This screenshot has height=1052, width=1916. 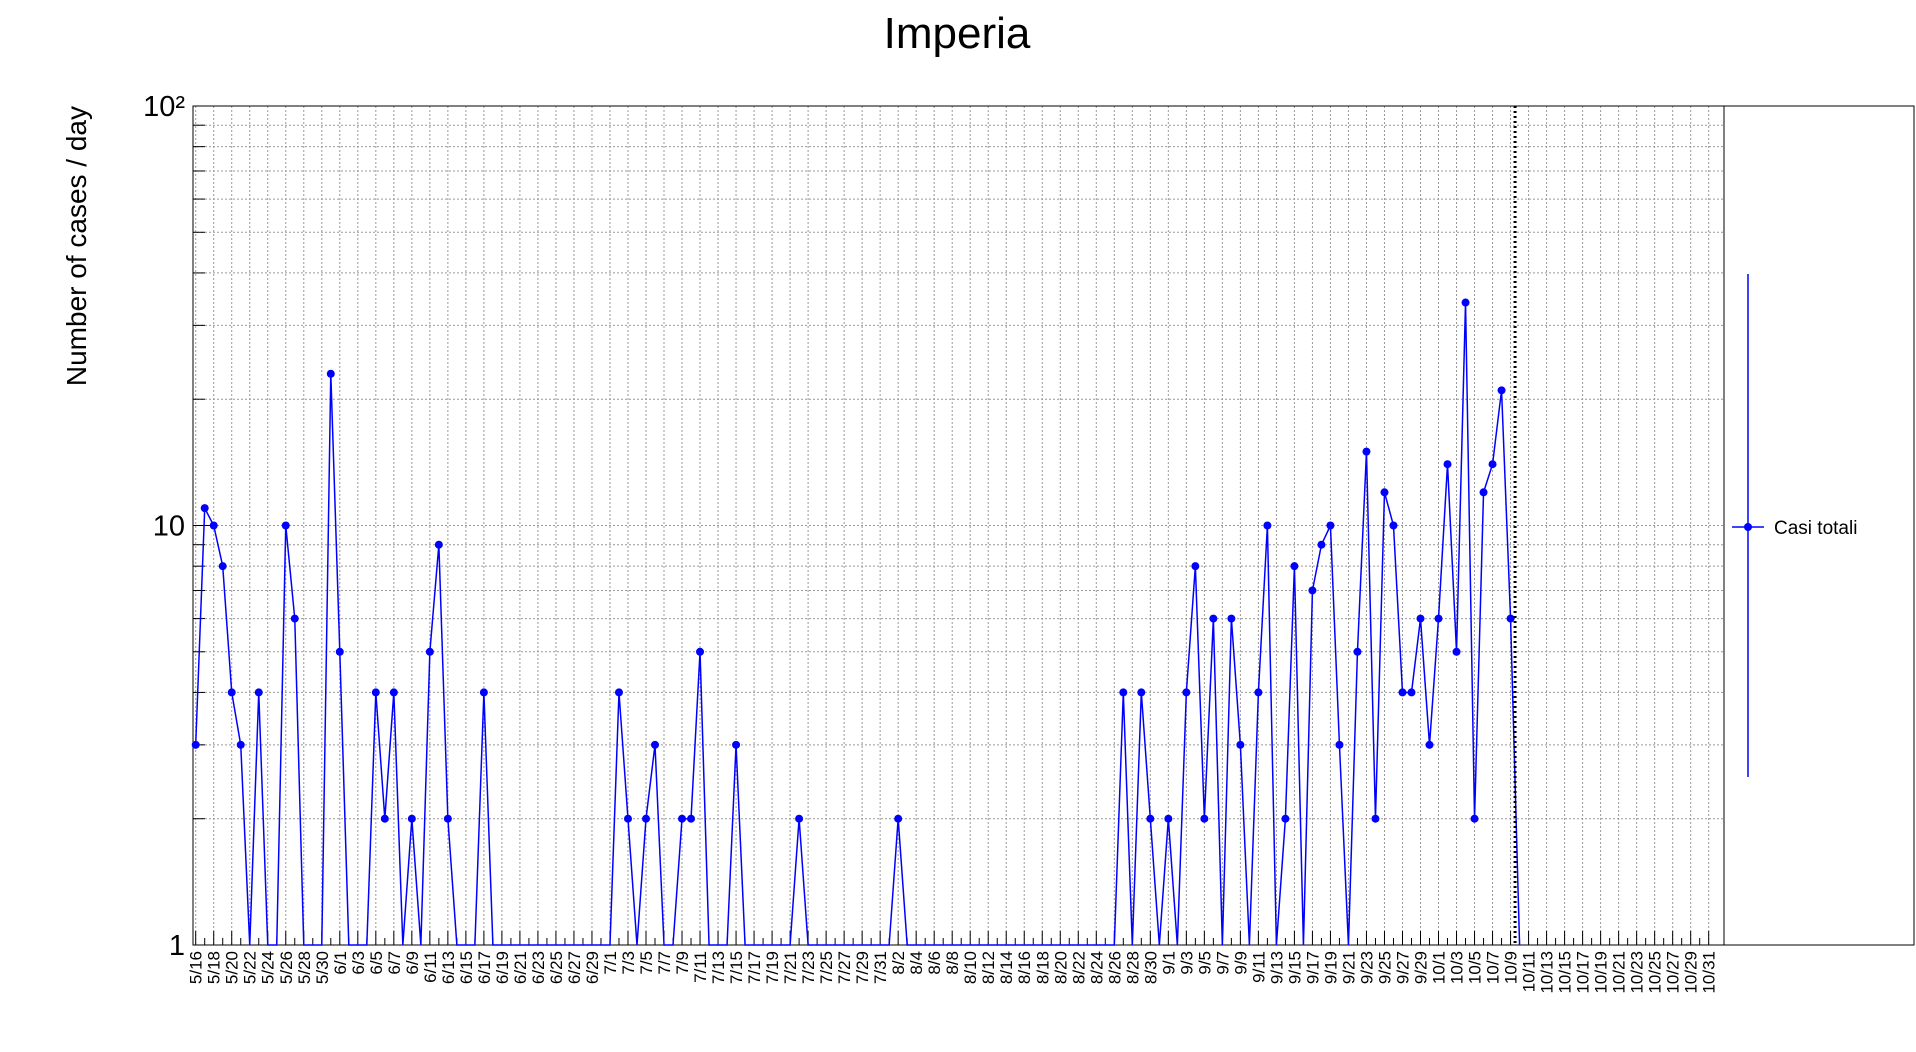 I want to click on x-tick-label: 10/3, so click(x=1457, y=967).